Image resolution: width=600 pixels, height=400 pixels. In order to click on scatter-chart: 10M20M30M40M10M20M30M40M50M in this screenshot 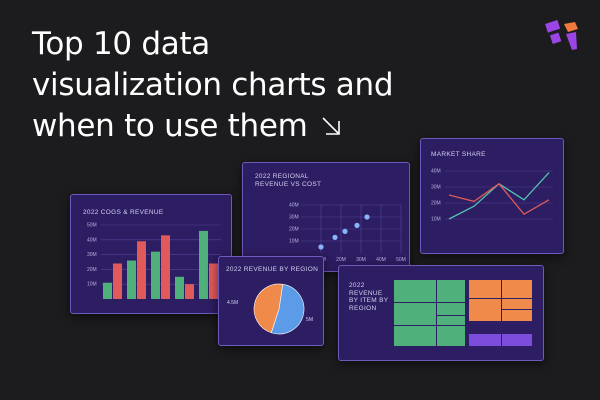, I will do `click(347, 233)`.